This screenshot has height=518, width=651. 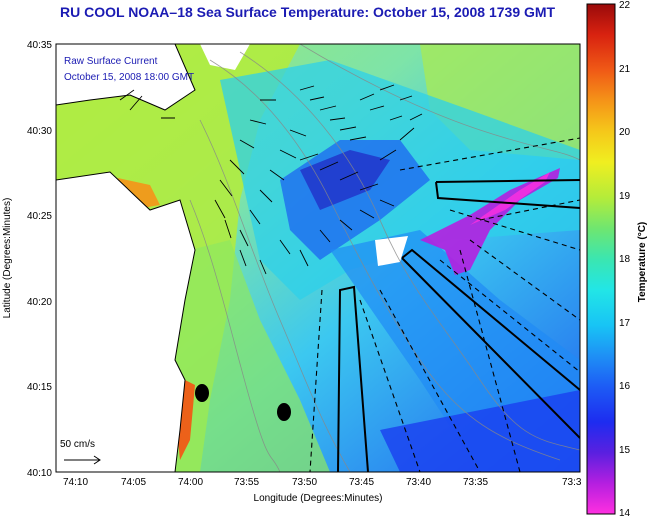 What do you see at coordinates (391, 251) in the screenshot?
I see `cloud-mask-offshore` at bounding box center [391, 251].